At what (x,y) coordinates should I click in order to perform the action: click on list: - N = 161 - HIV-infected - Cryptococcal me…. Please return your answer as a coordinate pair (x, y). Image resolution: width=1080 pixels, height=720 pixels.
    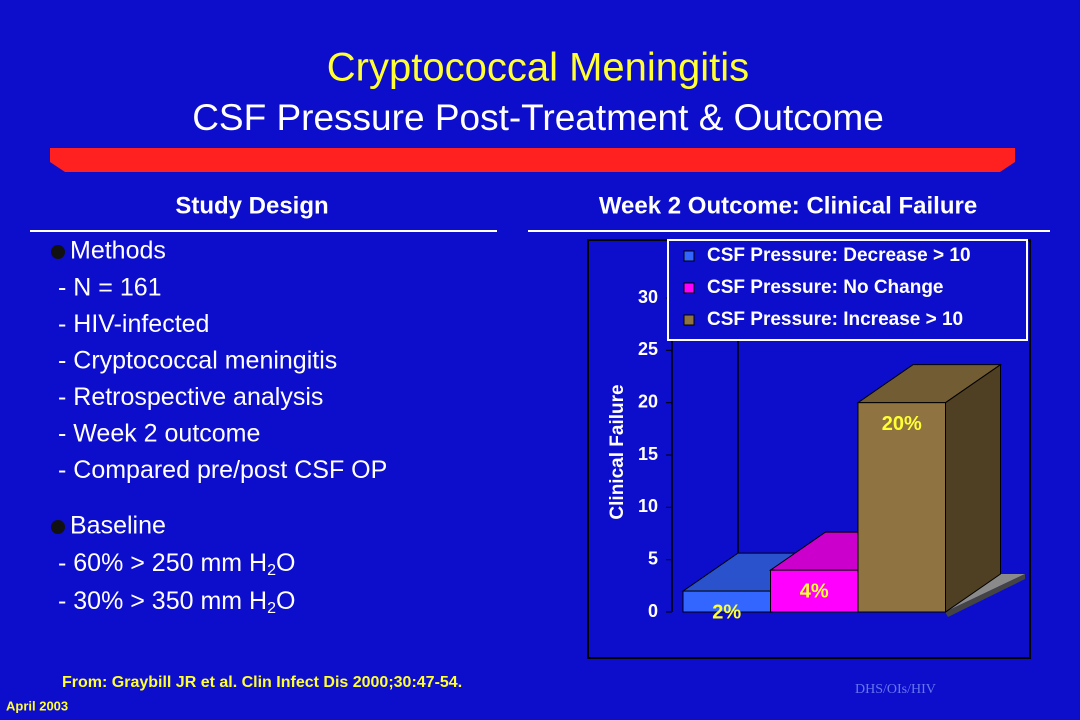
    Looking at the image, I should click on (222, 379).